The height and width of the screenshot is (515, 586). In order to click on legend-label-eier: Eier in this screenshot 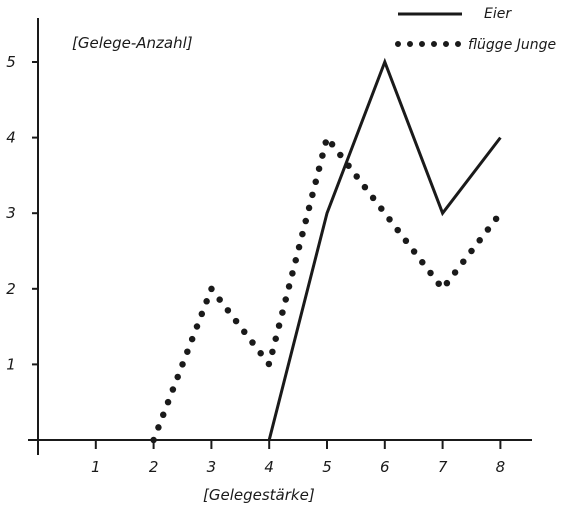, I will do `click(498, 14)`.